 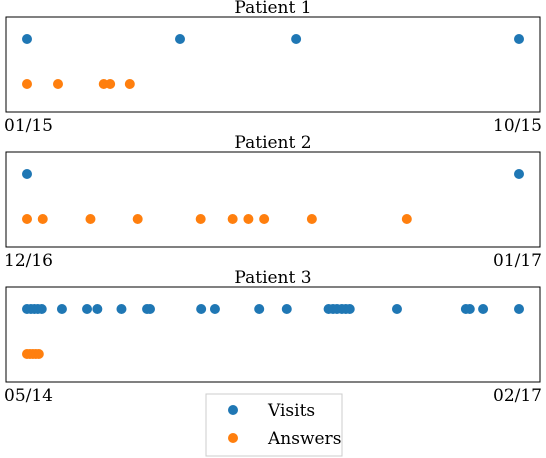 I want to click on panel-3-tick-end: 02/17, so click(x=517, y=396).